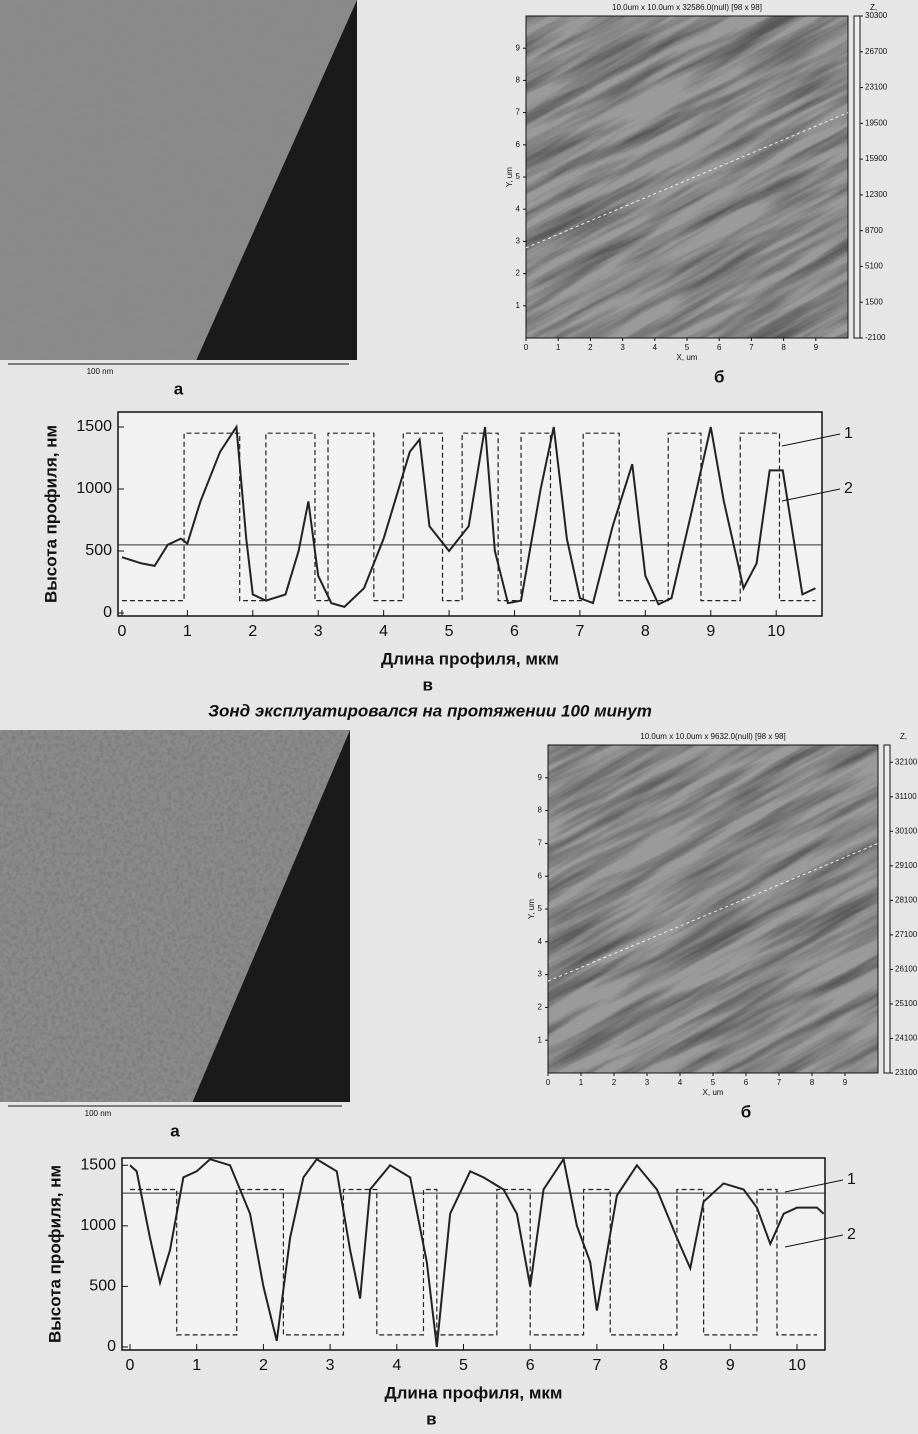 The width and height of the screenshot is (918, 1434). I want to click on z-tick-label: 5100, so click(874, 266).